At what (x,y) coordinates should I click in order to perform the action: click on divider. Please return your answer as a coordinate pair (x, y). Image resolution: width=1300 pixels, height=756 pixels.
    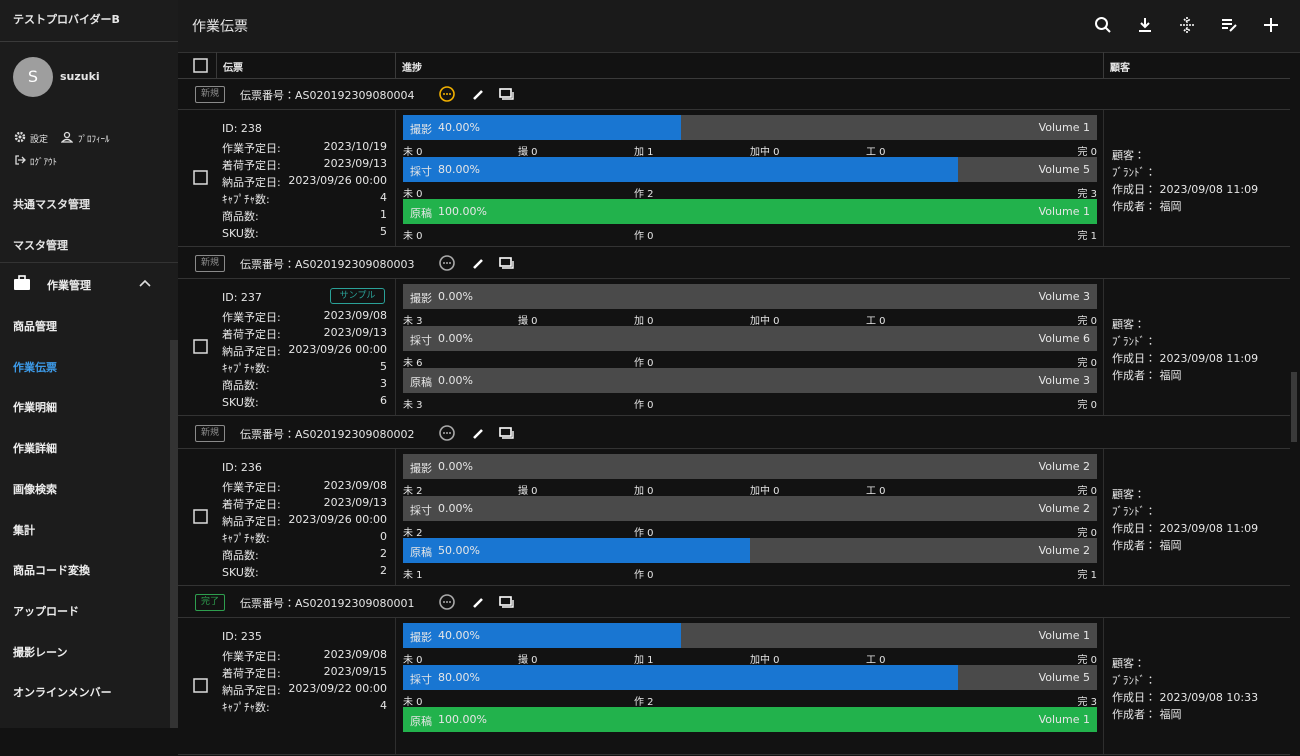
    Looking at the image, I should click on (89, 262).